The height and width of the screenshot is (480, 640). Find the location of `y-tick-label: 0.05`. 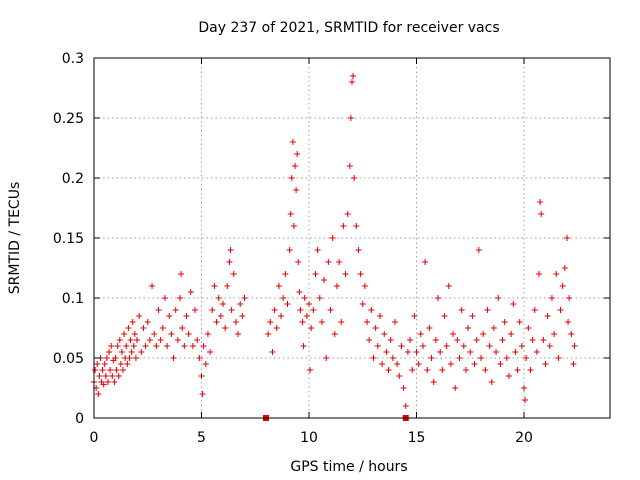

y-tick-label: 0.05 is located at coordinates (68, 359).